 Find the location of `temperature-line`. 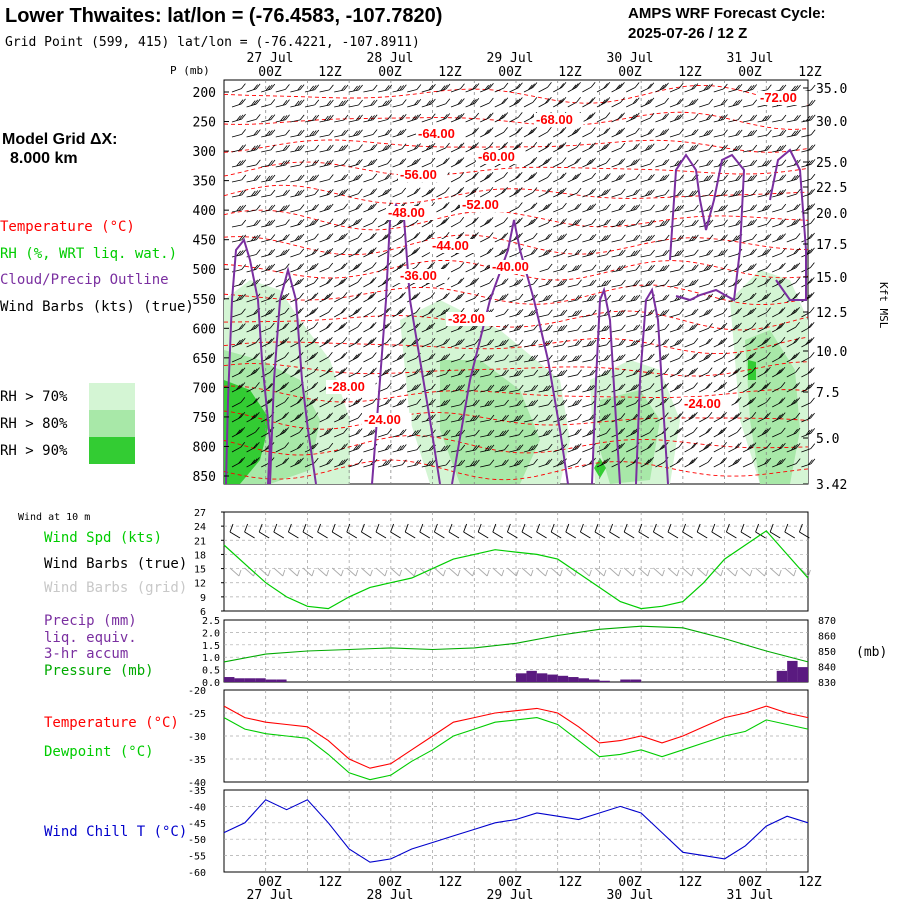

temperature-line is located at coordinates (516, 737).